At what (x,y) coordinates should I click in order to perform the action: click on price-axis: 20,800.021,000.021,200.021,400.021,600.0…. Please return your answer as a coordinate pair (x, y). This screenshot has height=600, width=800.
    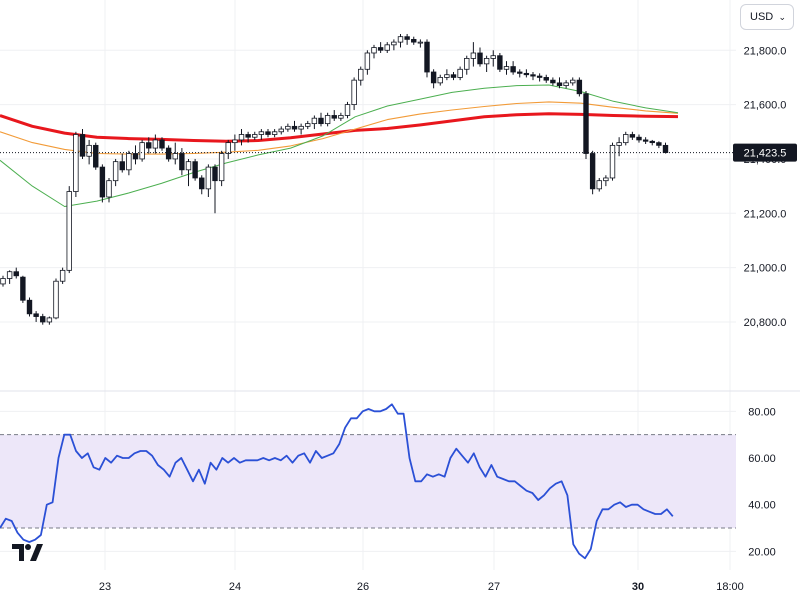
    Looking at the image, I should click on (765, 187).